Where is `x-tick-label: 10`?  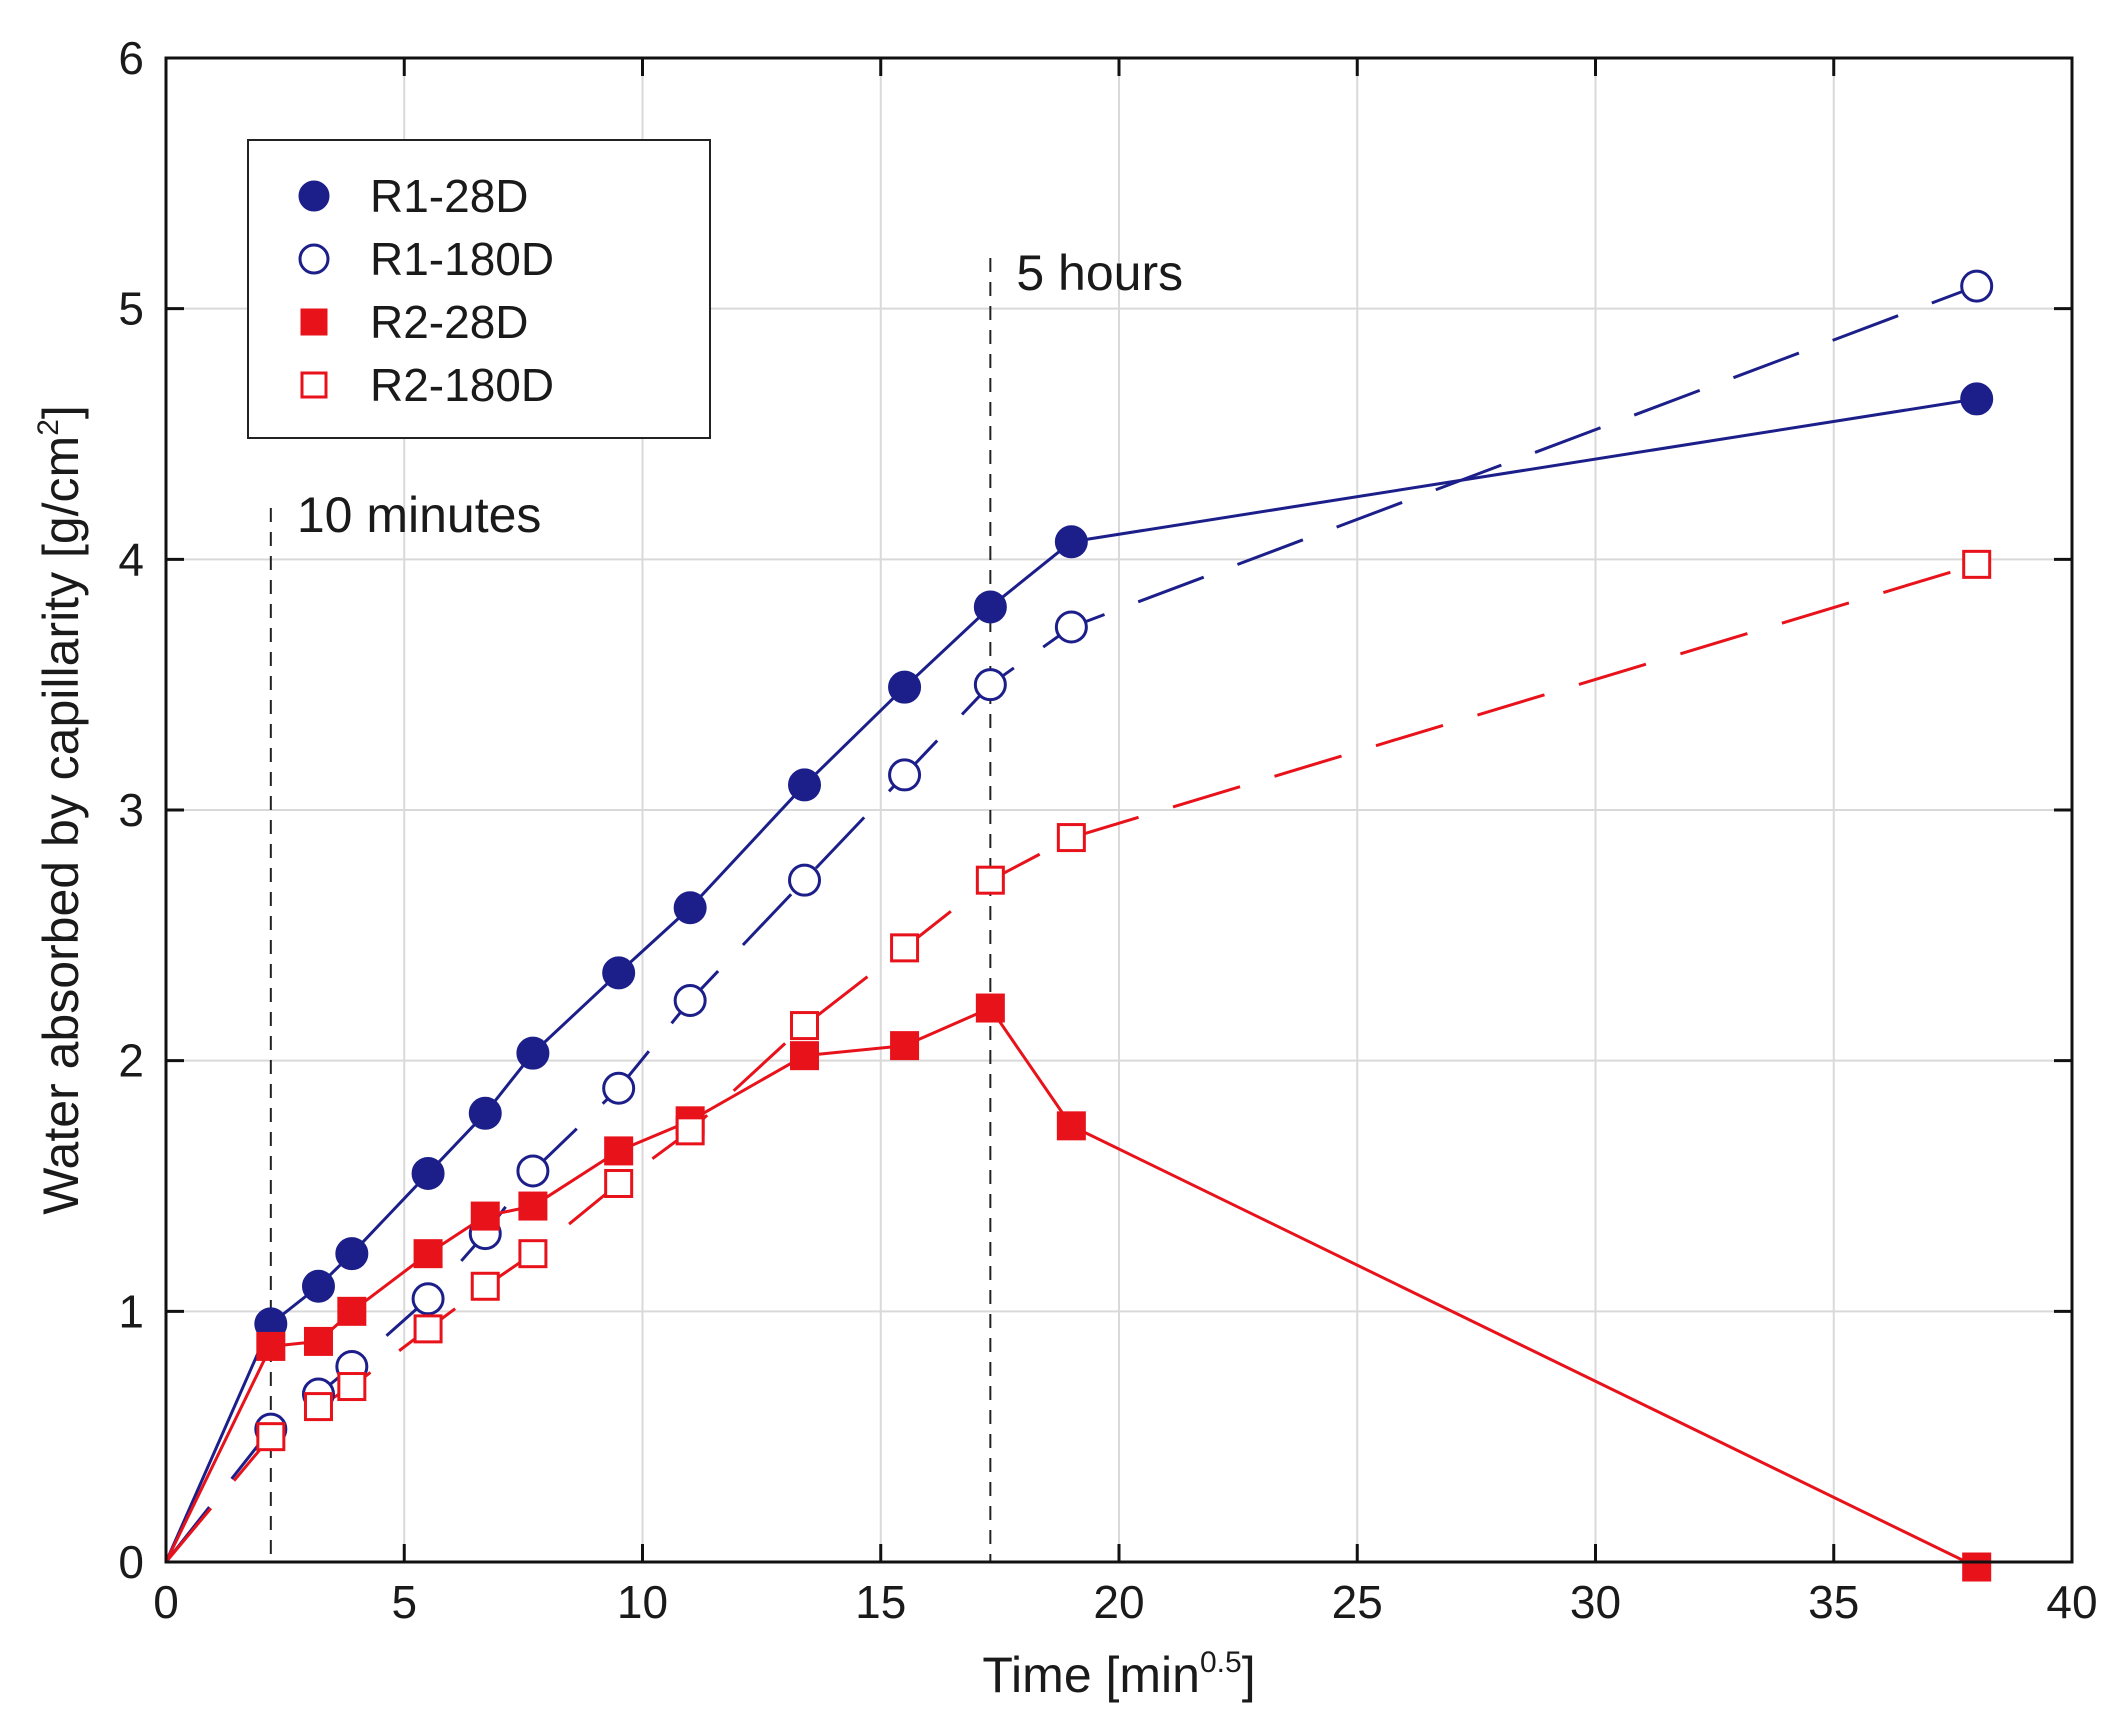
x-tick-label: 10 is located at coordinates (642, 1602).